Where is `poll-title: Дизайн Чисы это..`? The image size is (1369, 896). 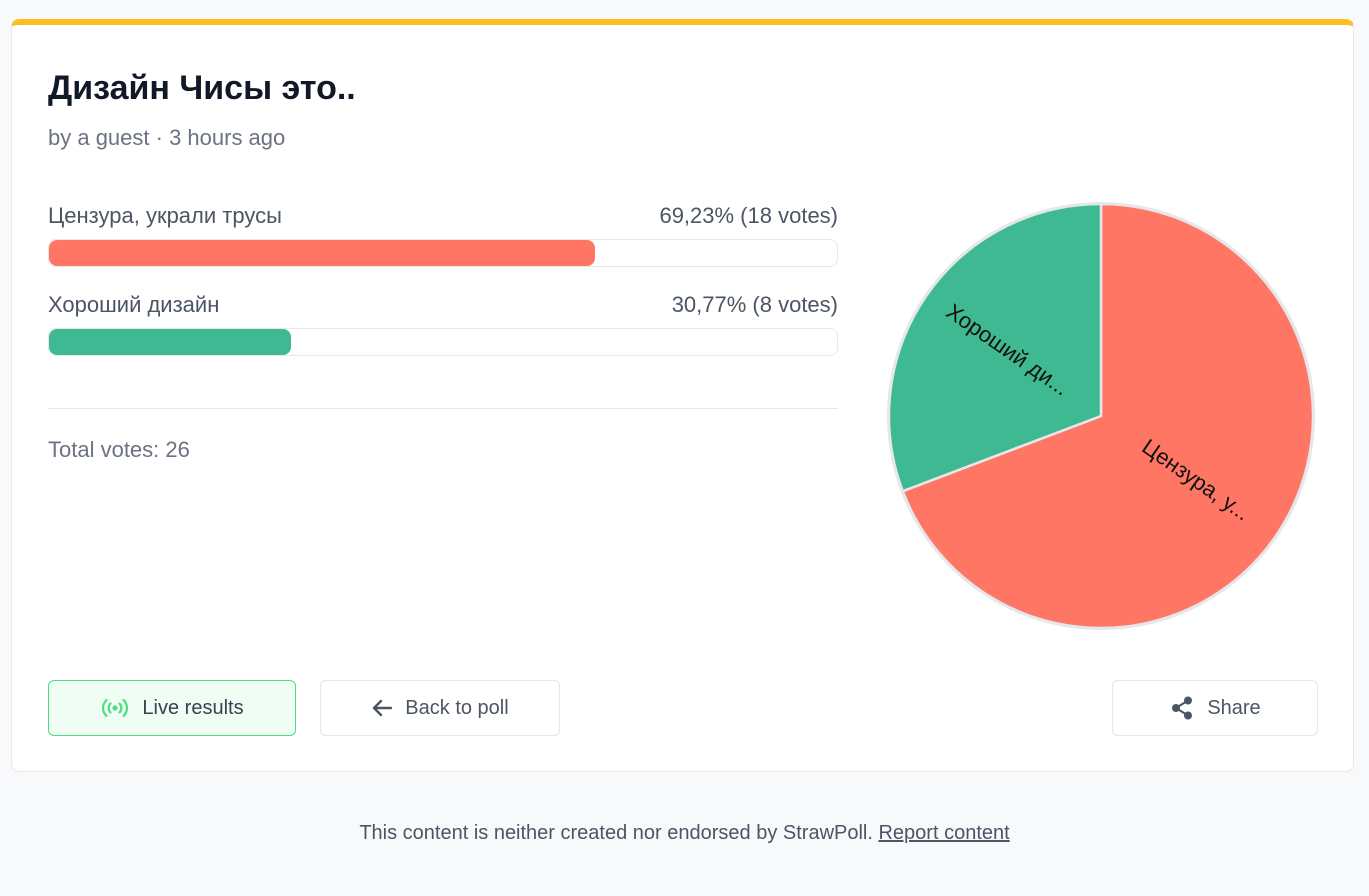
poll-title: Дизайн Чисы это.. is located at coordinates (202, 88).